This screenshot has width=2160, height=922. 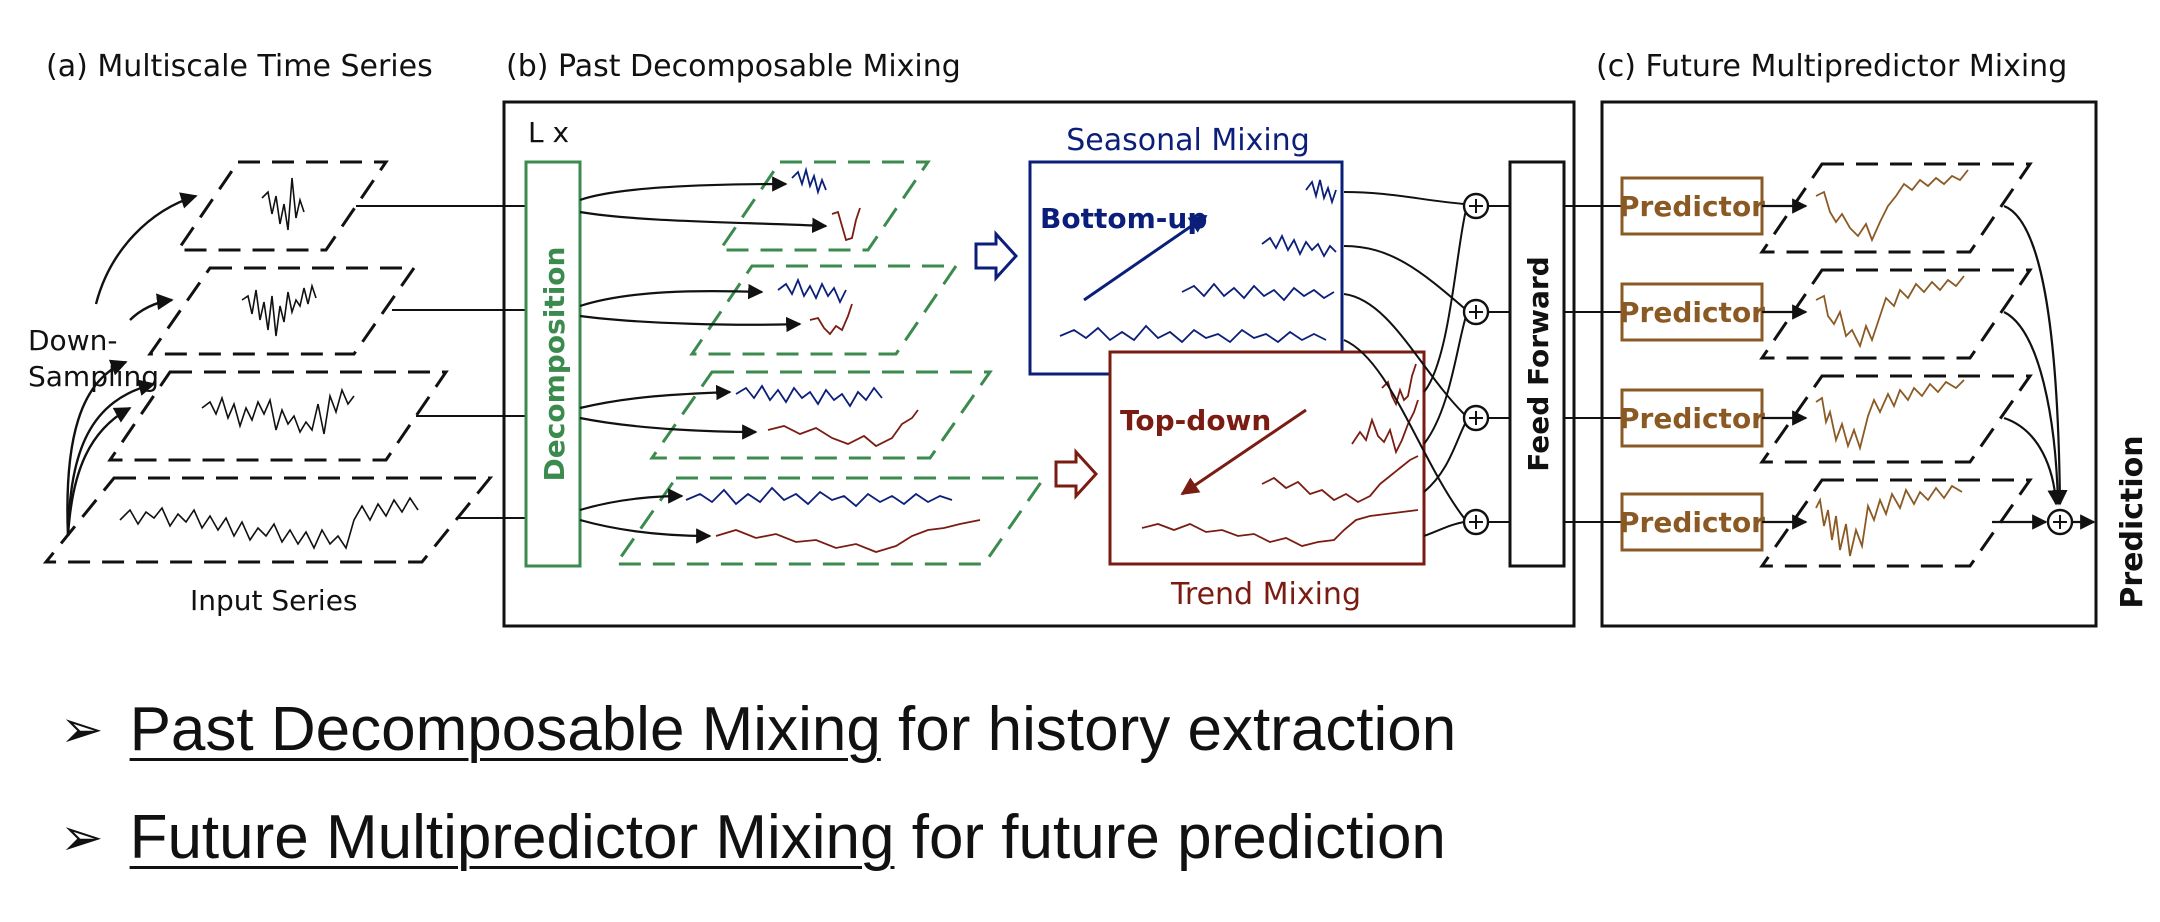 What do you see at coordinates (996, 256) in the screenshot?
I see `seasonal-flow-arrow` at bounding box center [996, 256].